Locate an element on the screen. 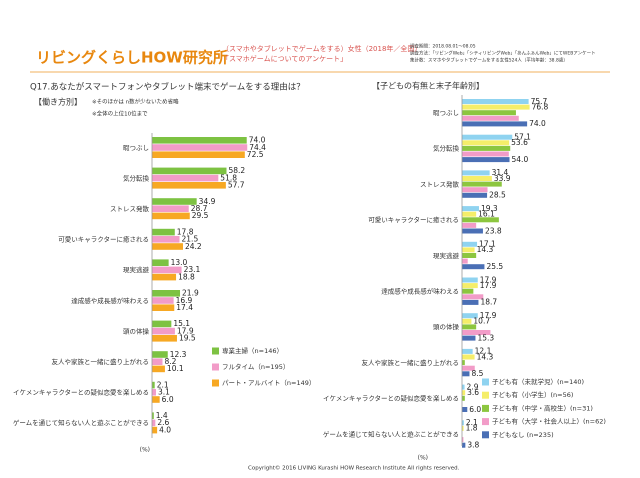  value-label: 12.3 is located at coordinates (178, 354).